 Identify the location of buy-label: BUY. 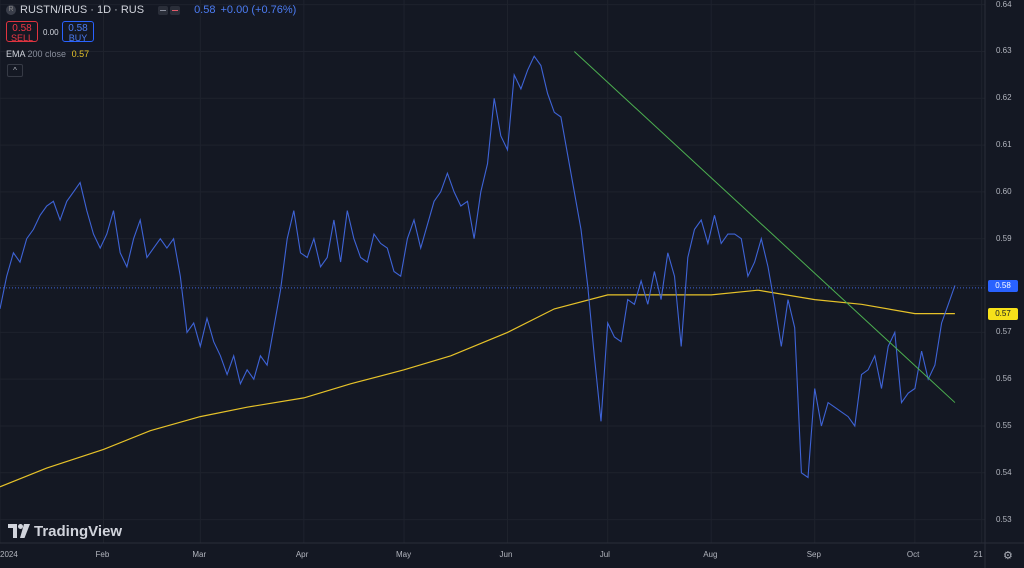
(78, 38).